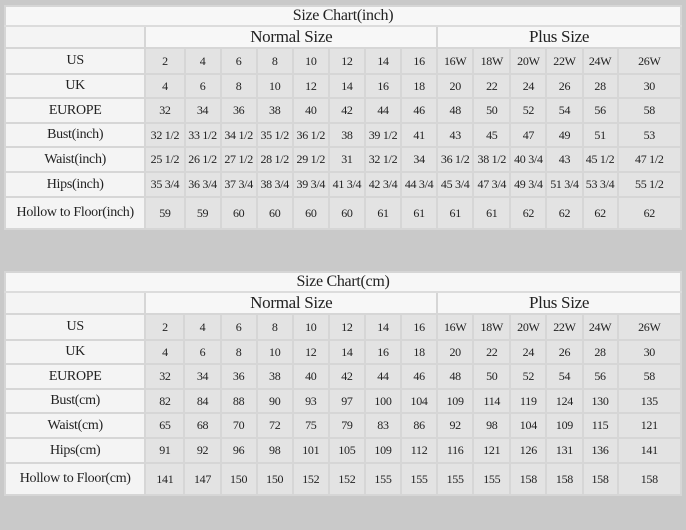  I want to click on size-cell: 36 3/4, so click(202, 184).